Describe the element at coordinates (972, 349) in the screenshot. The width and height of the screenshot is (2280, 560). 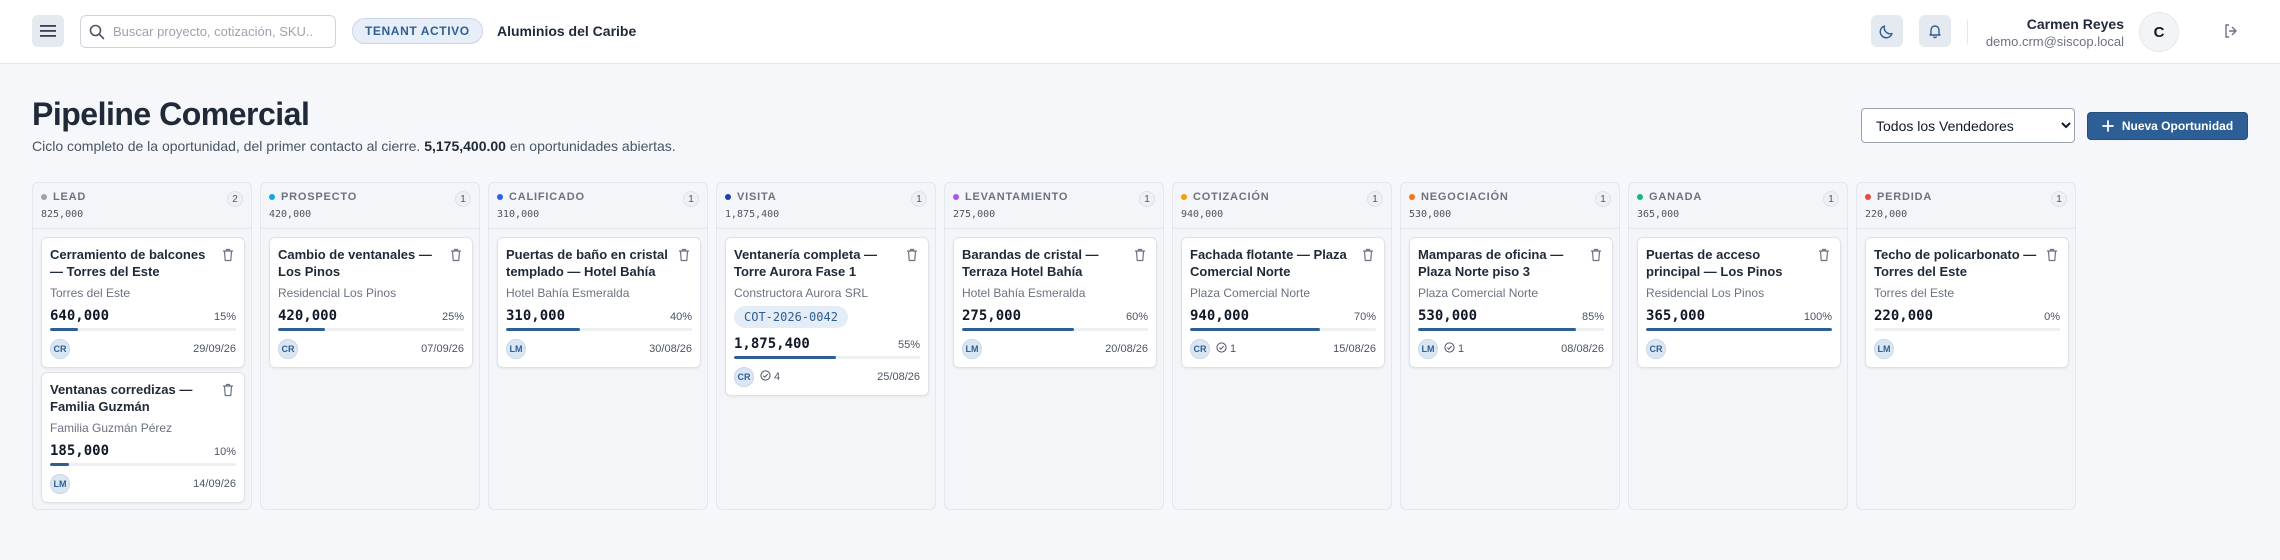
I see `owner-avatar: LM` at that location.